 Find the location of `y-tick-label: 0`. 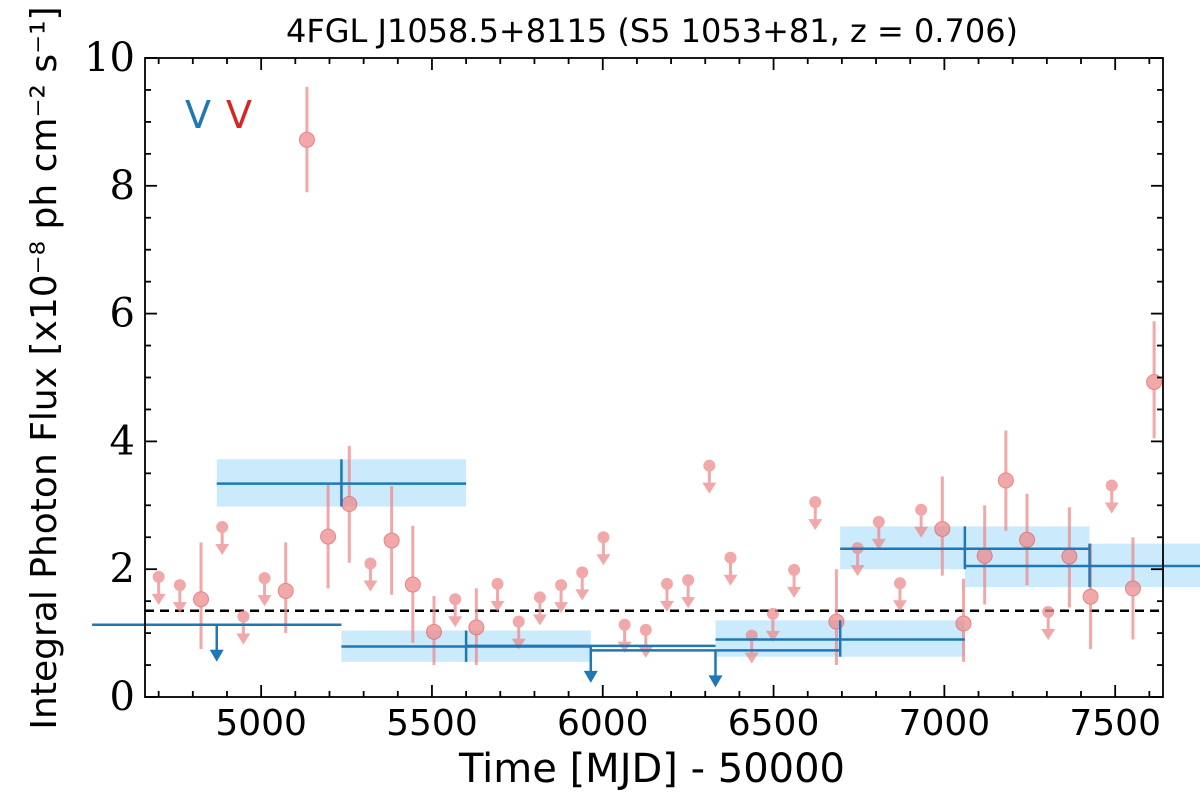

y-tick-label: 0 is located at coordinates (122, 697).